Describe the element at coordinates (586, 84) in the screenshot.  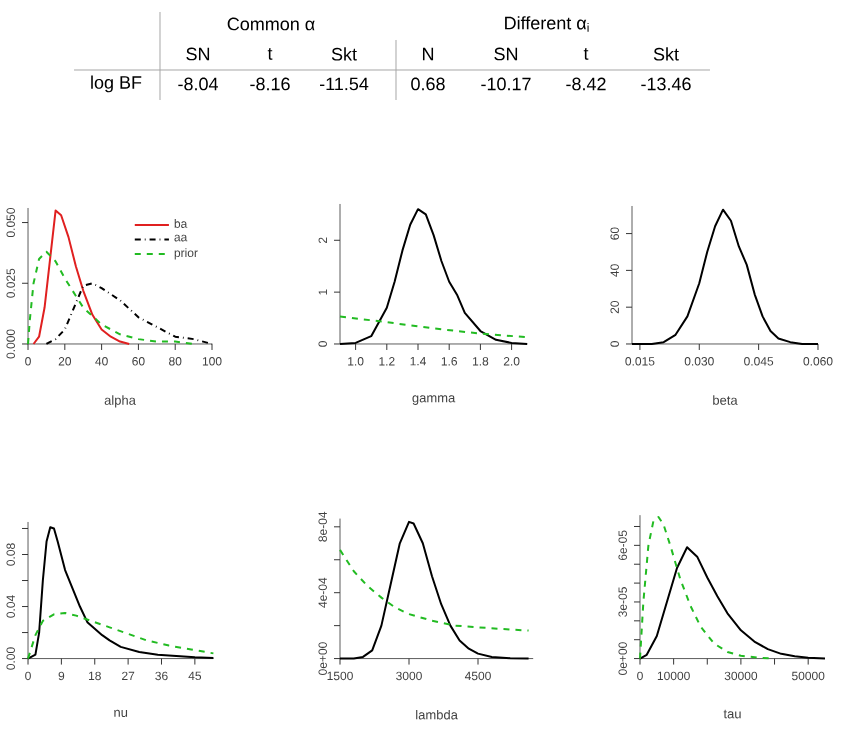
I see `data-label: -8.42` at that location.